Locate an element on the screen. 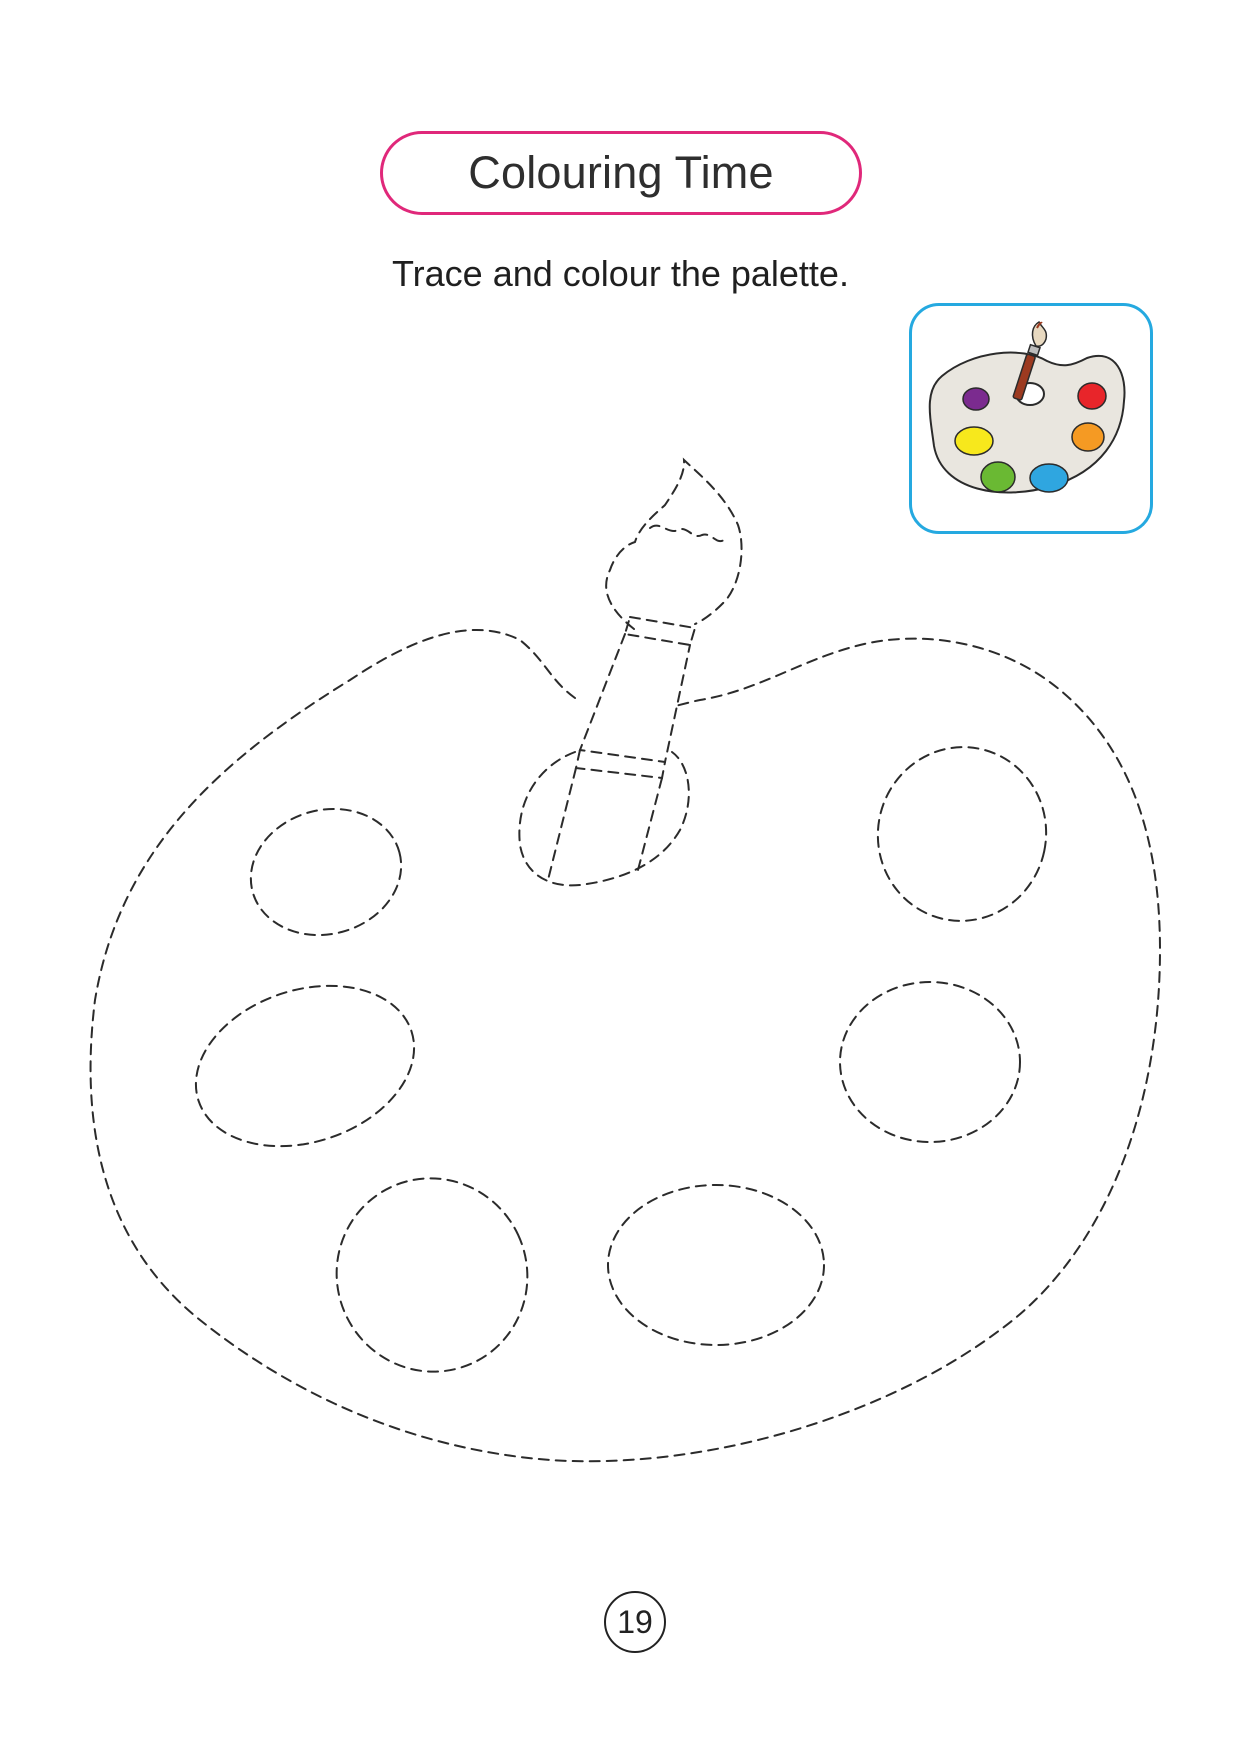 The width and height of the screenshot is (1241, 1755). title-banner: Colouring Time is located at coordinates (621, 173).